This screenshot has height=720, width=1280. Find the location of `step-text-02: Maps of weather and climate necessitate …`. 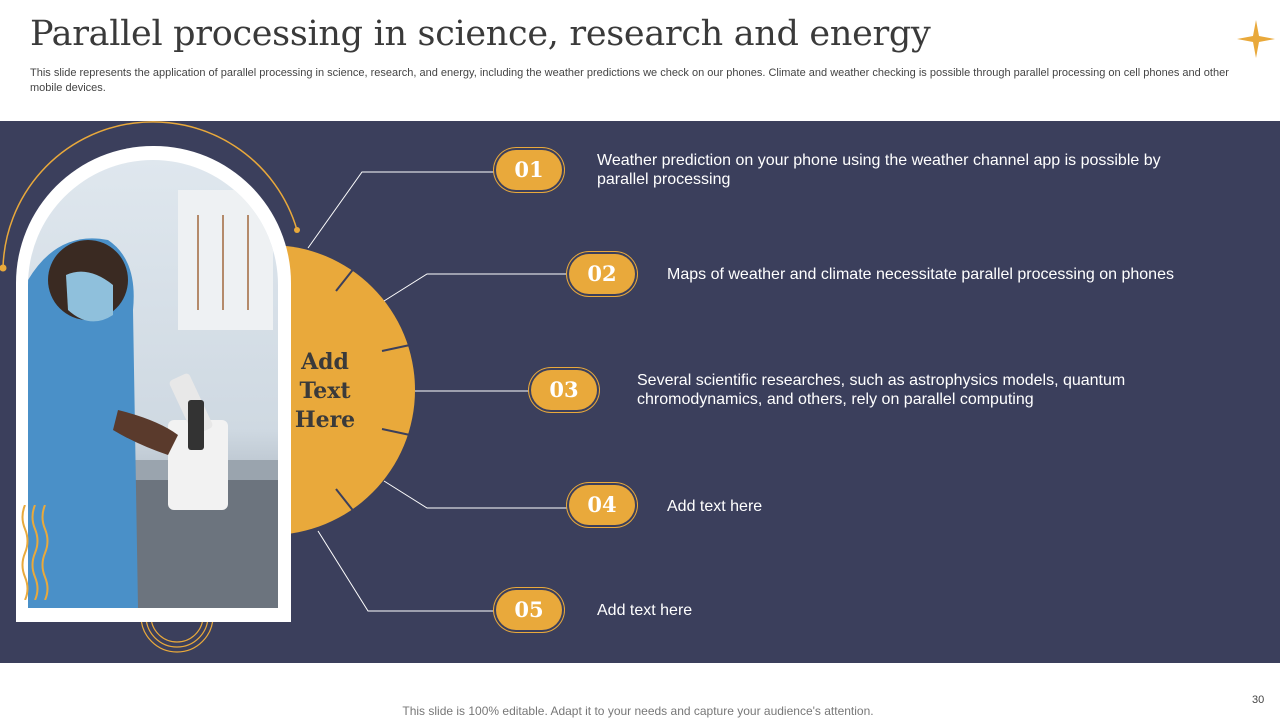

step-text-02: Maps of weather and climate necessitate … is located at coordinates (920, 274).